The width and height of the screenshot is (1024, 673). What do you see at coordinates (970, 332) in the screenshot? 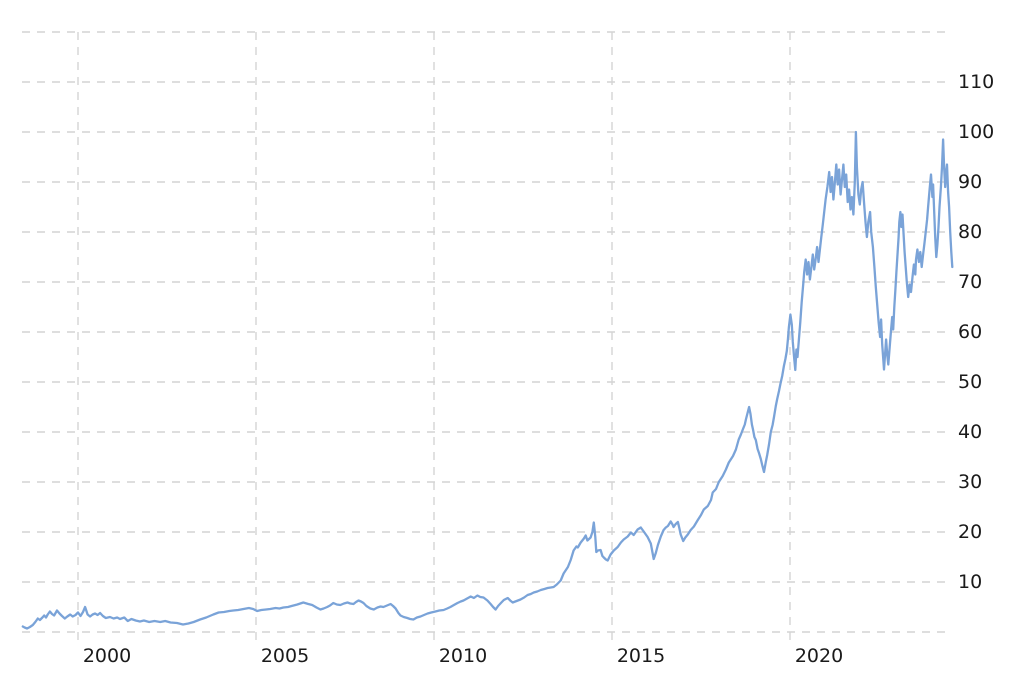
I see `y-axis-tick-label: 60` at bounding box center [970, 332].